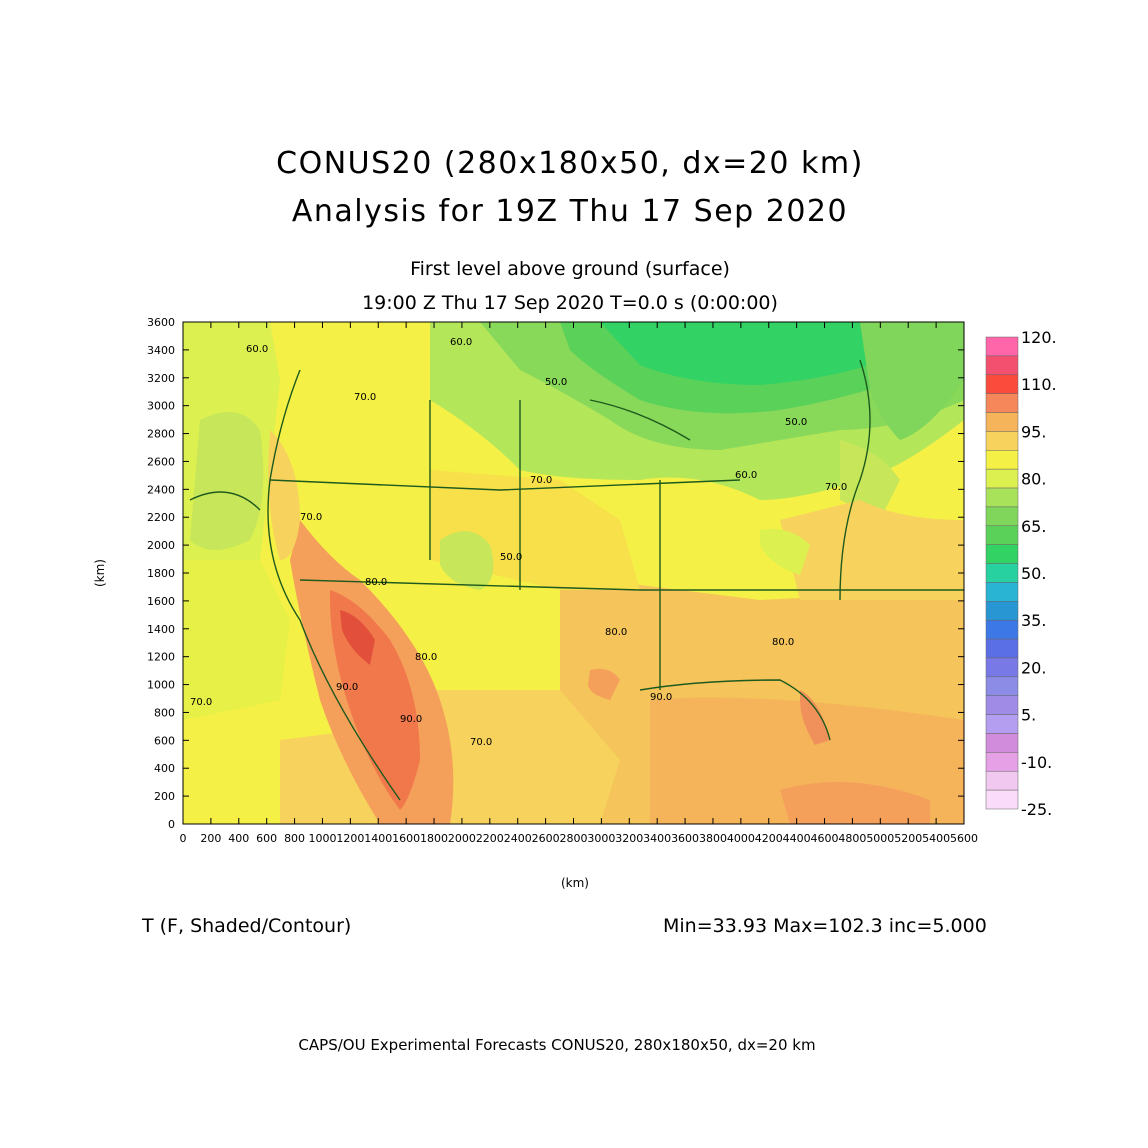 This screenshot has height=1148, width=1148. I want to click on y-tick-label: 1200, so click(161, 657).